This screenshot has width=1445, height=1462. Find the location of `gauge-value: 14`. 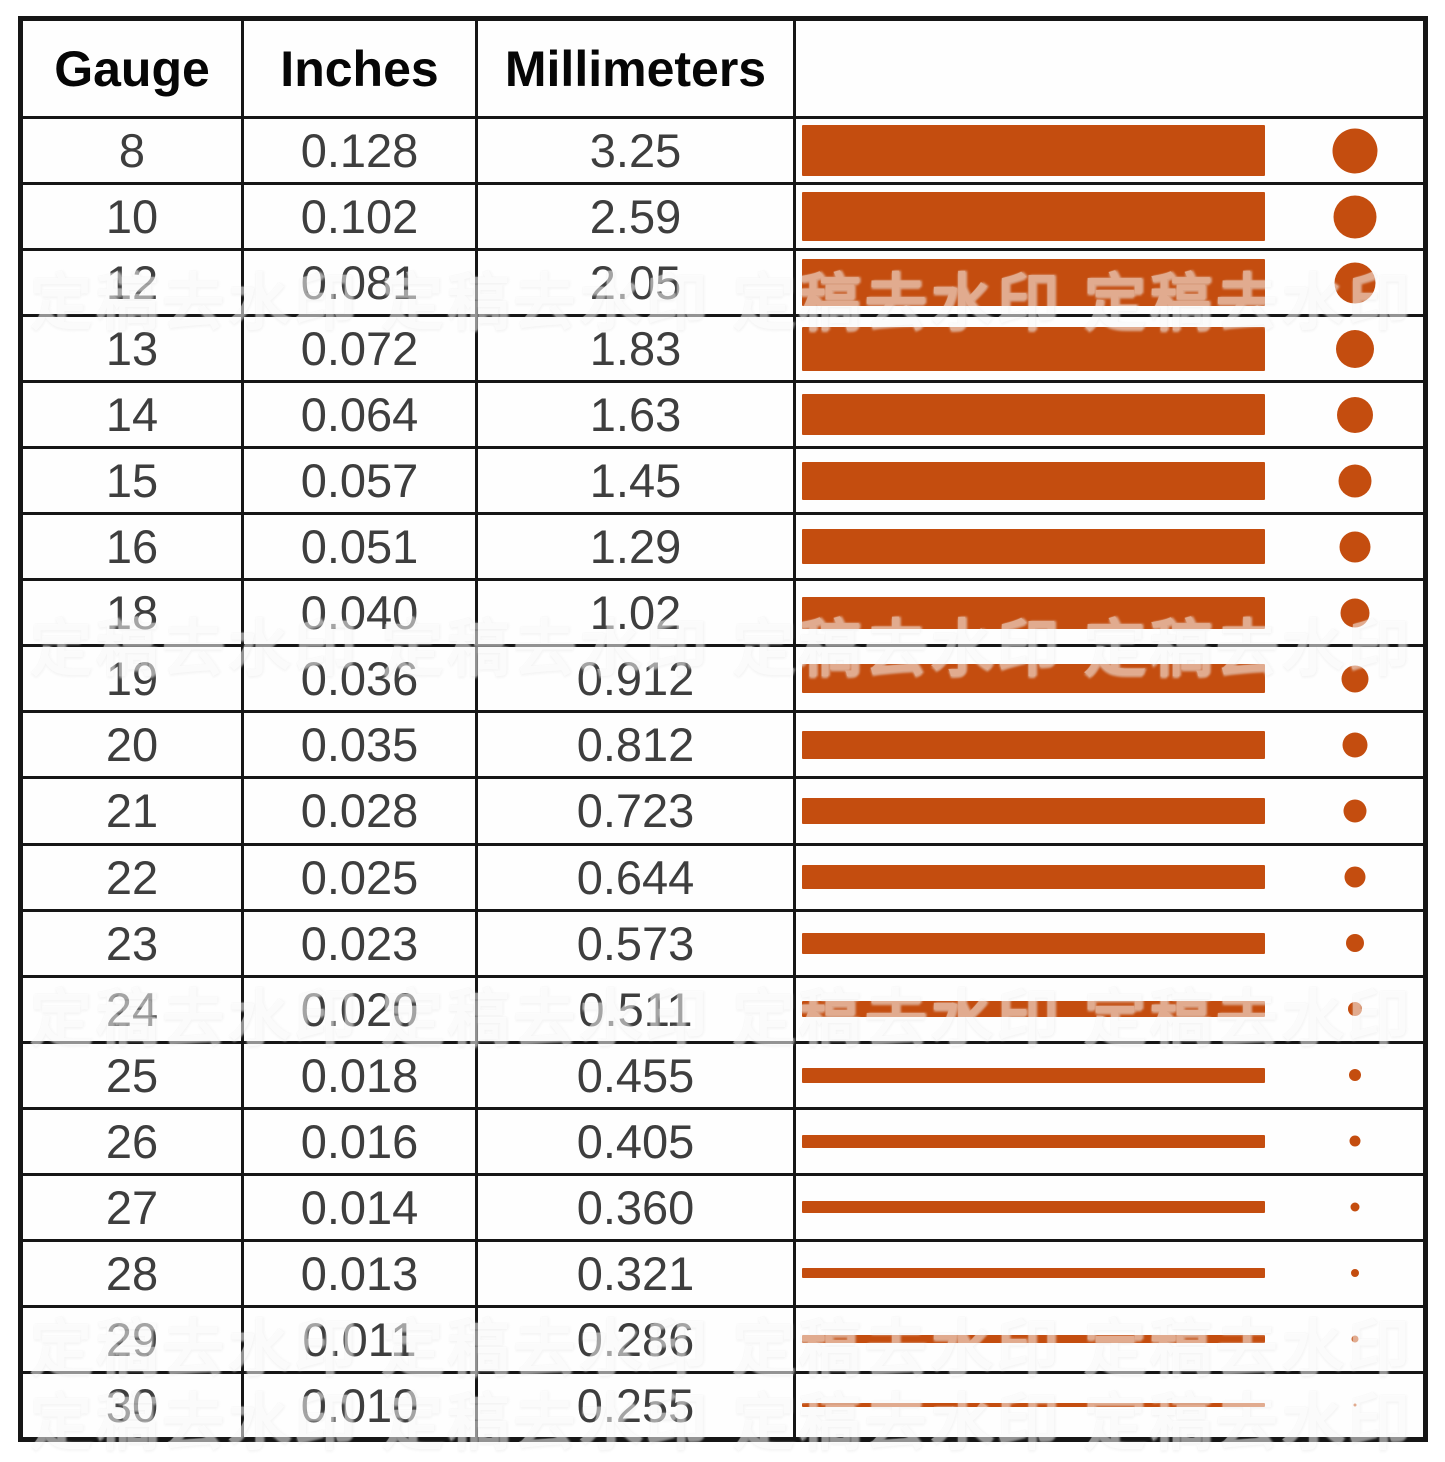

gauge-value: 14 is located at coordinates (133, 415).